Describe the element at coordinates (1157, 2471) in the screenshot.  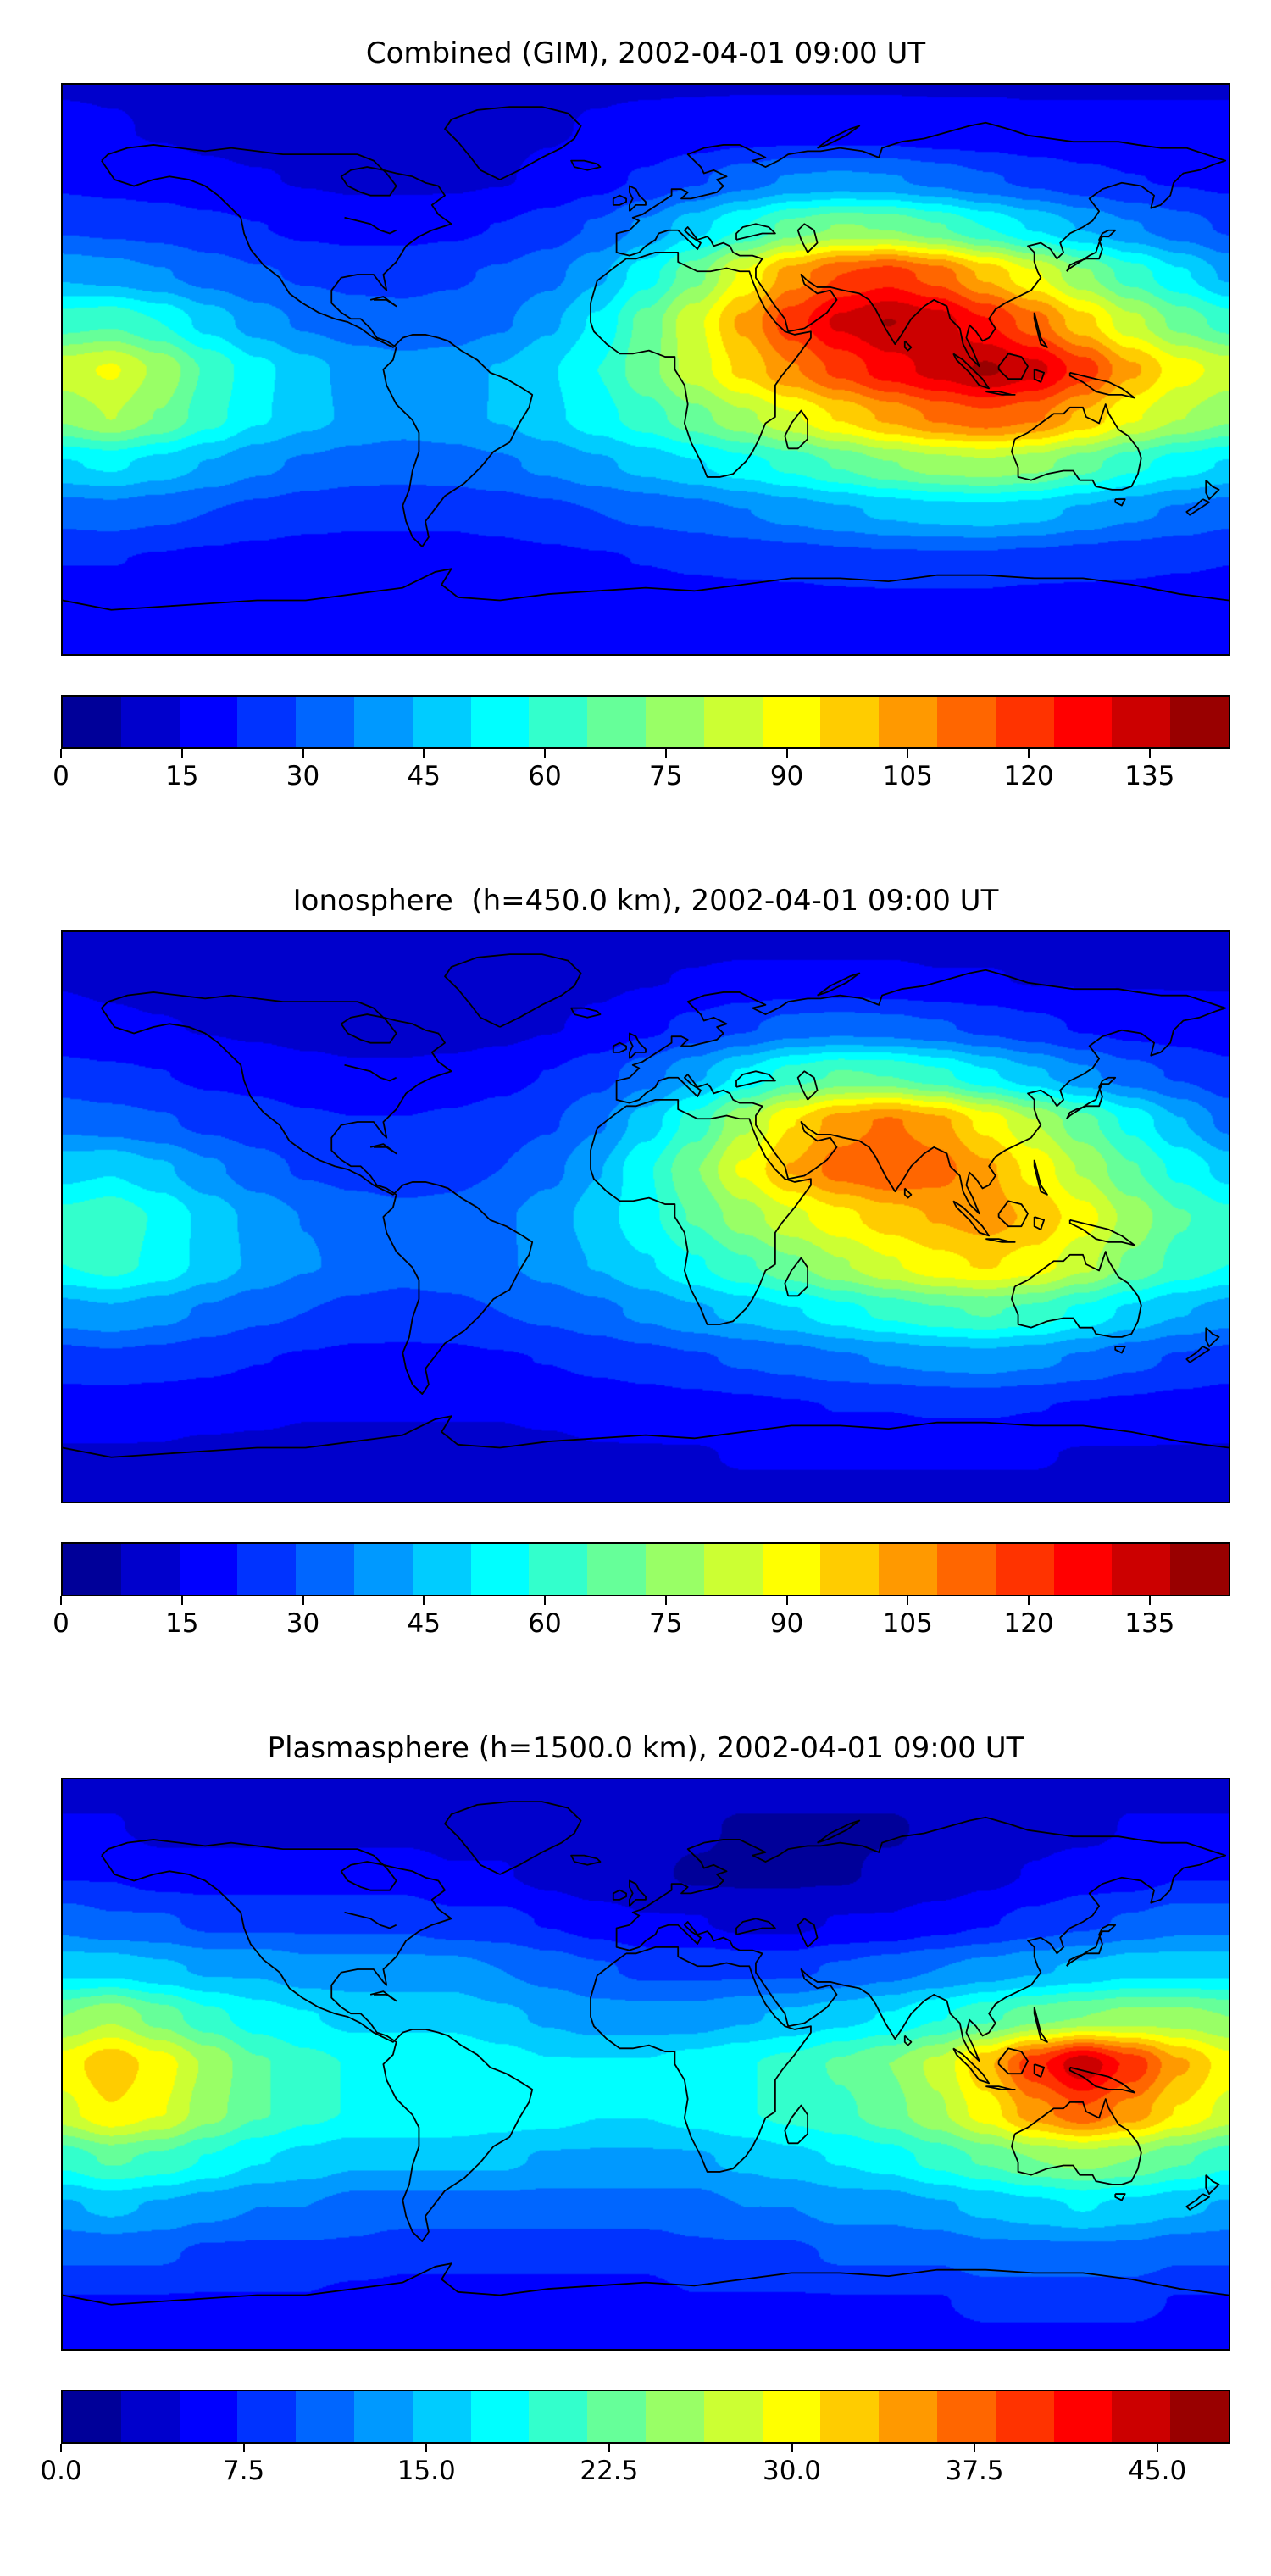
I see `colorbar-tick-label: 45.0` at that location.